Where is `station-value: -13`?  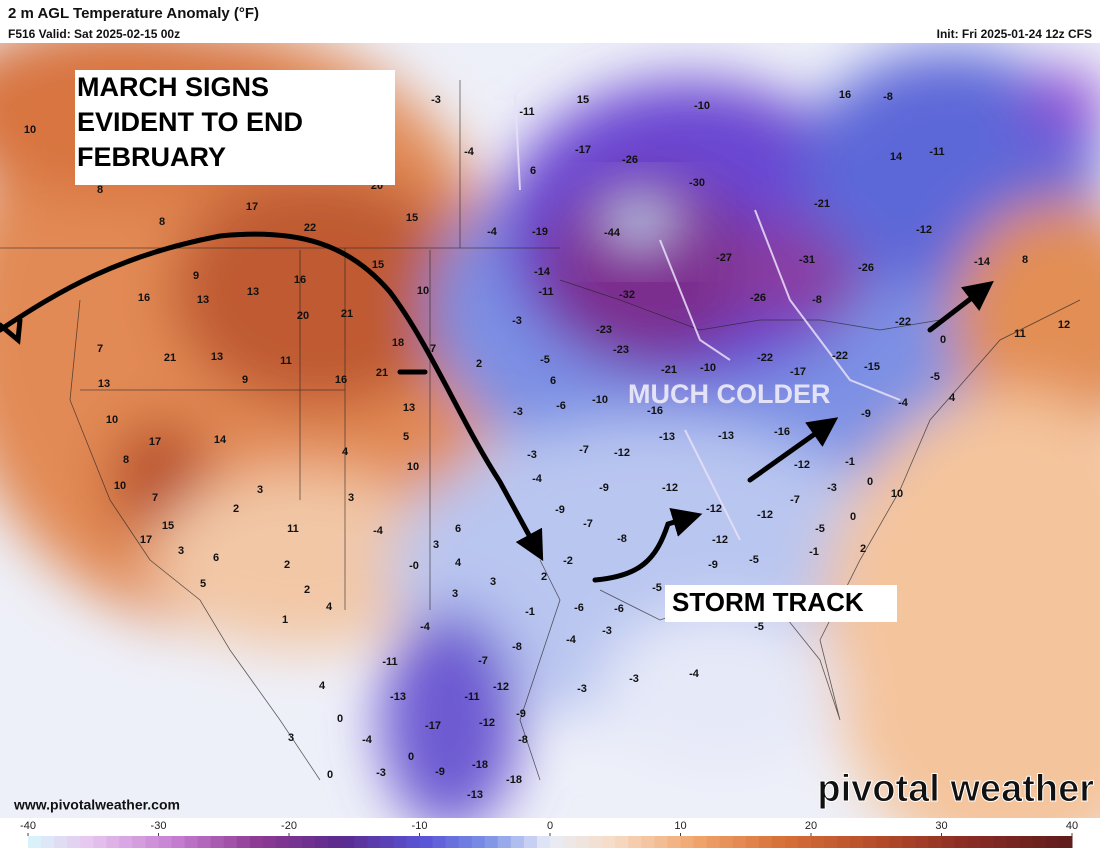 station-value: -13 is located at coordinates (398, 697).